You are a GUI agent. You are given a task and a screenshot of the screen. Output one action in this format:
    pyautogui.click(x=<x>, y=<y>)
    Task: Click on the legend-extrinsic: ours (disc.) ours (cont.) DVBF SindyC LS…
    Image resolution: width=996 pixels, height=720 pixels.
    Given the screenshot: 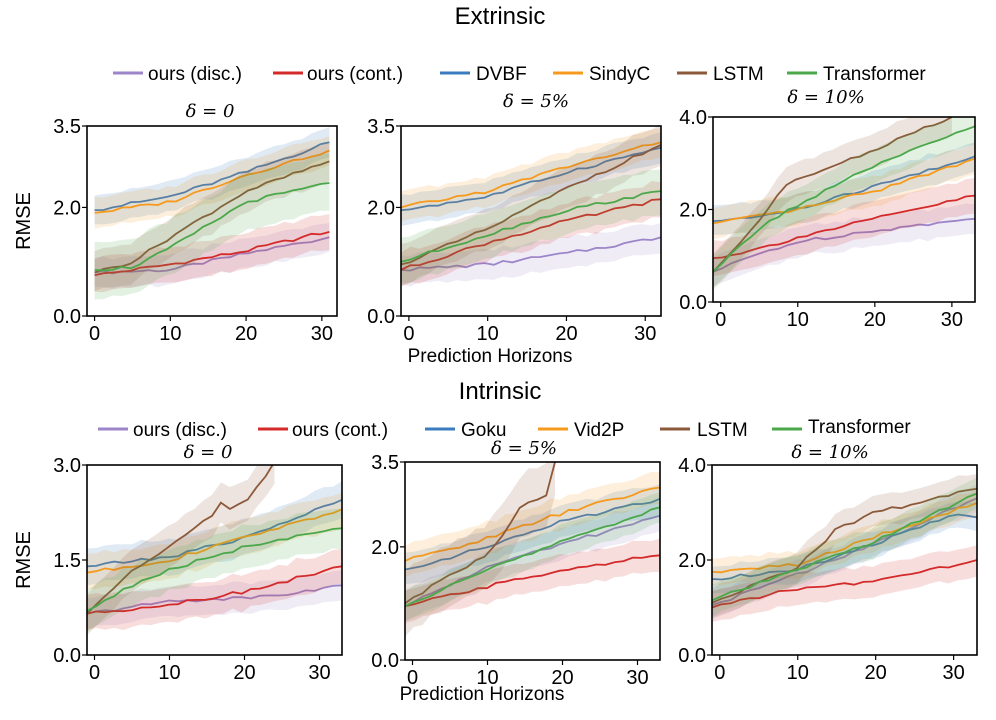 What is the action you would take?
    pyautogui.click(x=519, y=74)
    